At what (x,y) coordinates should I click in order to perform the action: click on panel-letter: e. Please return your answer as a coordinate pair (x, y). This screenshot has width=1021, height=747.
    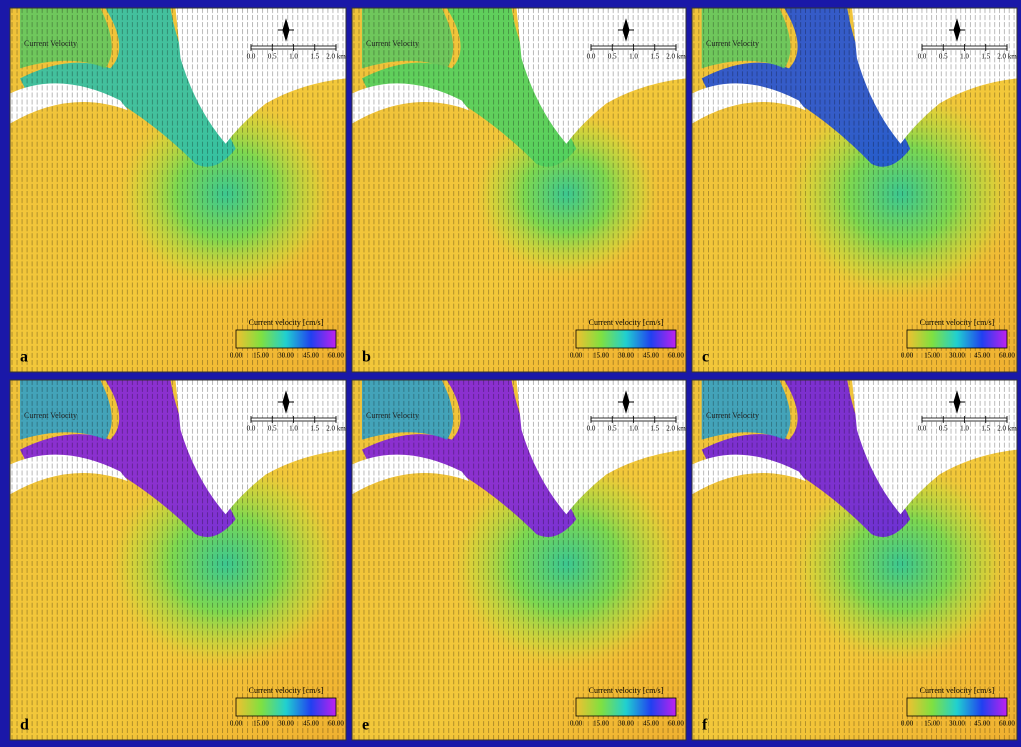
    Looking at the image, I should click on (365, 725).